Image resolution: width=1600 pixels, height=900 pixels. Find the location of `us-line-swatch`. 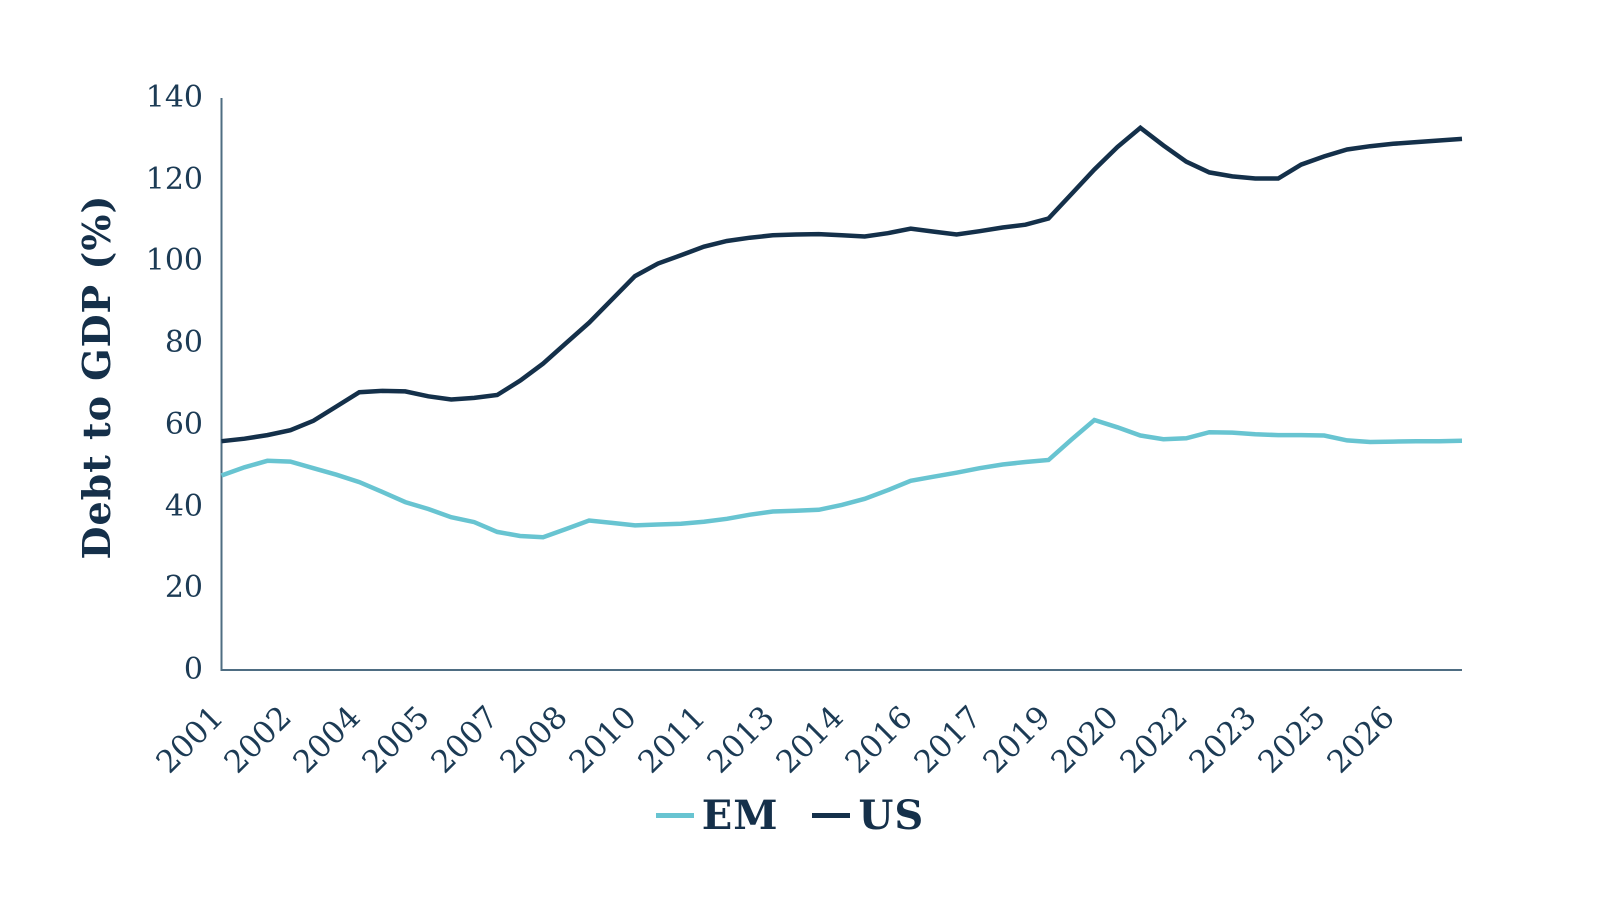

us-line-swatch is located at coordinates (831, 815).